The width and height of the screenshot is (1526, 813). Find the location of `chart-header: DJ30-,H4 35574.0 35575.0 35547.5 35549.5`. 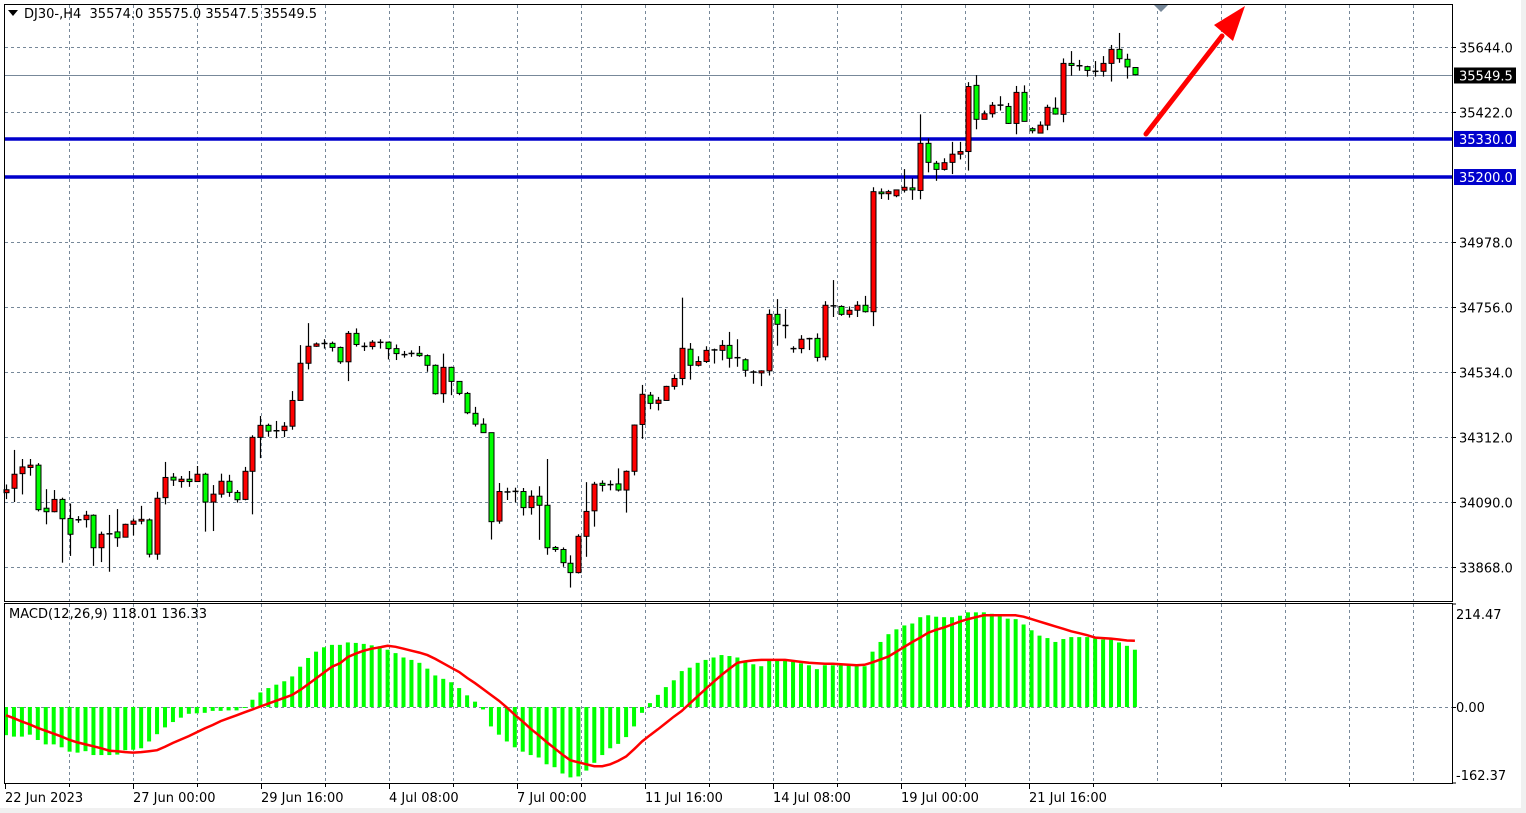

chart-header: DJ30-,H4 35574.0 35575.0 35547.5 35549.5 is located at coordinates (162, 14).